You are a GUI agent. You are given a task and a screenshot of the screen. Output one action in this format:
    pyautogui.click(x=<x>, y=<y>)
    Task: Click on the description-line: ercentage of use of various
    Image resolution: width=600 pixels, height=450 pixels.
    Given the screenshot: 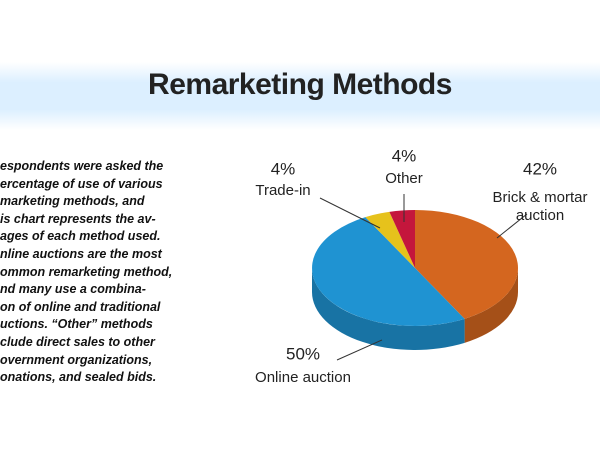 What is the action you would take?
    pyautogui.click(x=81, y=183)
    